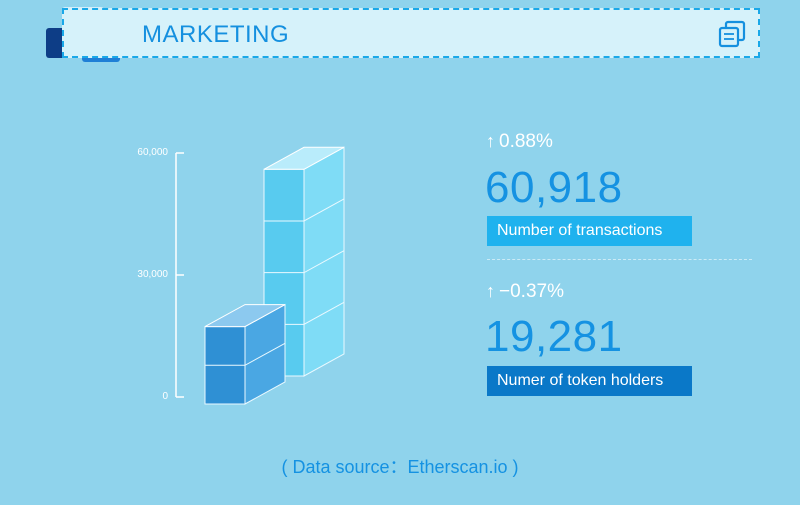  Describe the element at coordinates (152, 274) in the screenshot. I see `y-tick-label: 30,000` at that location.